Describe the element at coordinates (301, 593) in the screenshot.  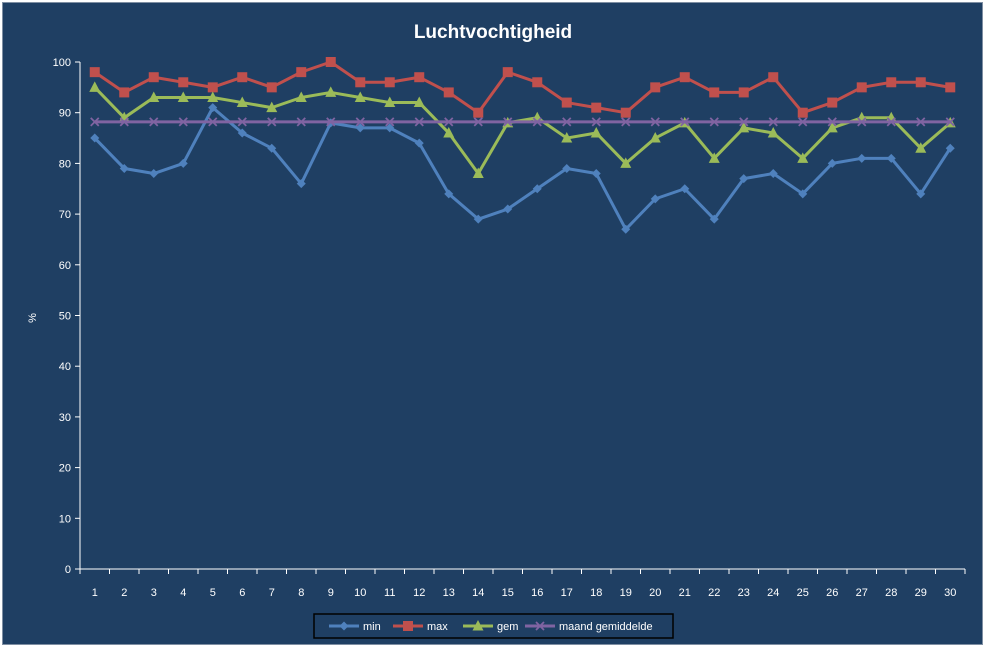
I see `x-tick-label: 8` at that location.